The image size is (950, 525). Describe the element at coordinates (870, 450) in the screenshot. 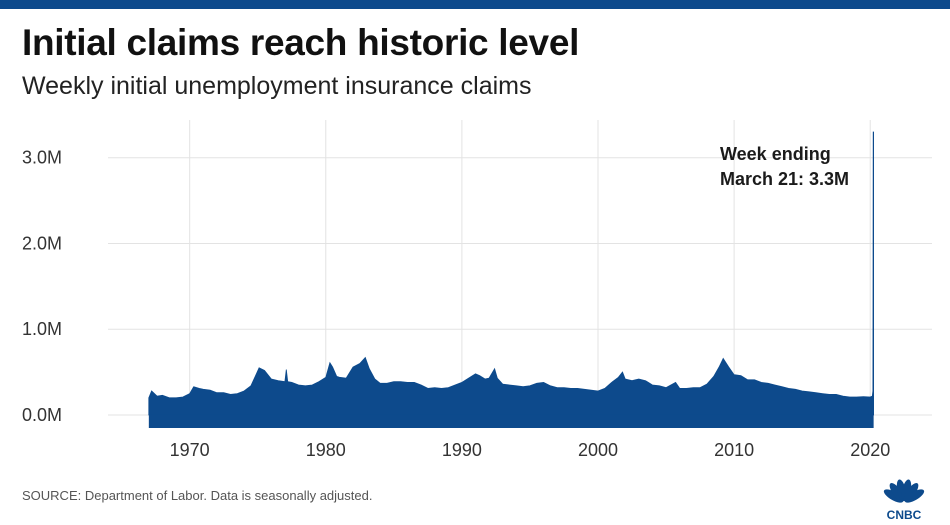

I see `x-tick-label: 2020` at that location.